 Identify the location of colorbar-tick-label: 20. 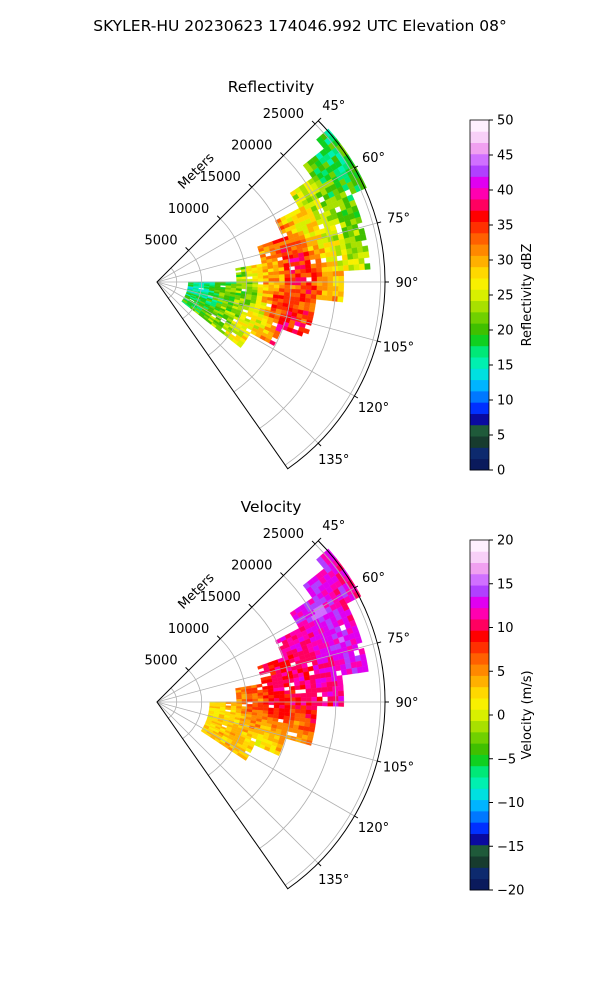
(505, 331).